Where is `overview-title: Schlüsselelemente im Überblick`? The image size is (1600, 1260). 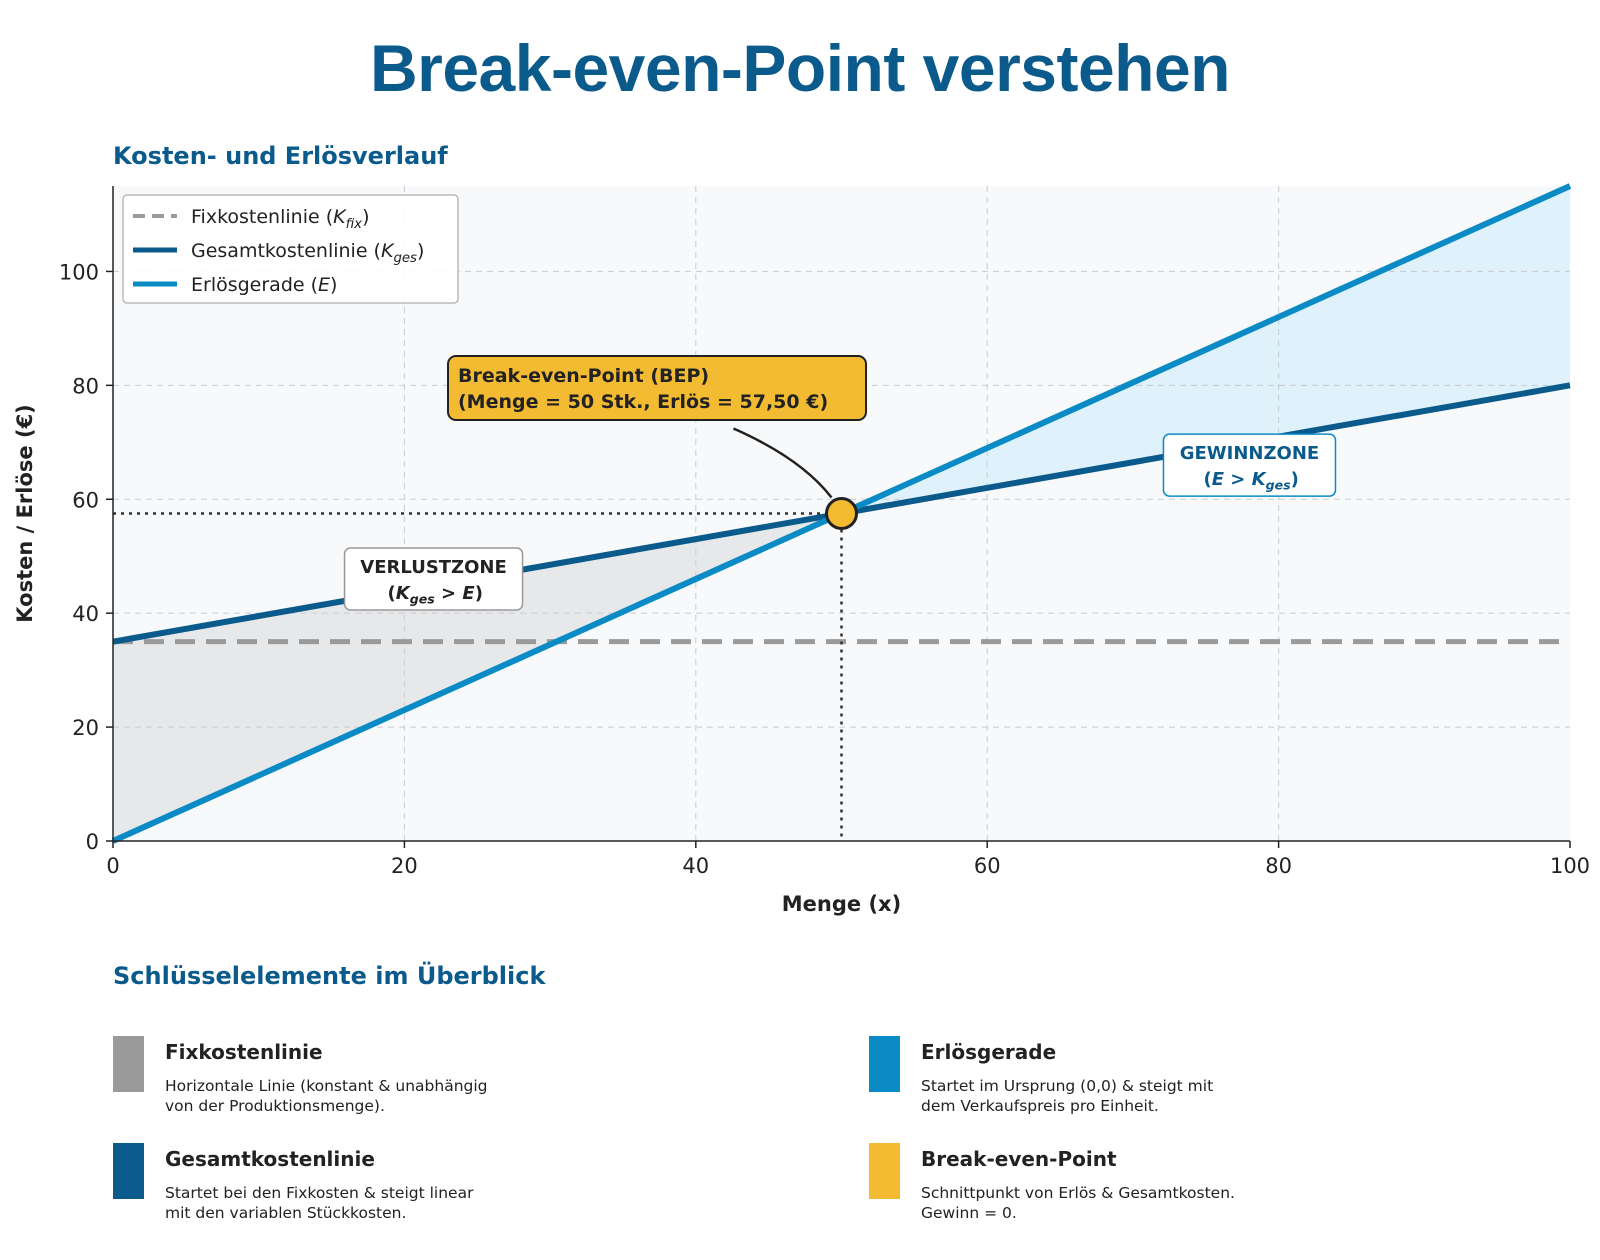
overview-title: Schlüsselelemente im Überblick is located at coordinates (329, 976).